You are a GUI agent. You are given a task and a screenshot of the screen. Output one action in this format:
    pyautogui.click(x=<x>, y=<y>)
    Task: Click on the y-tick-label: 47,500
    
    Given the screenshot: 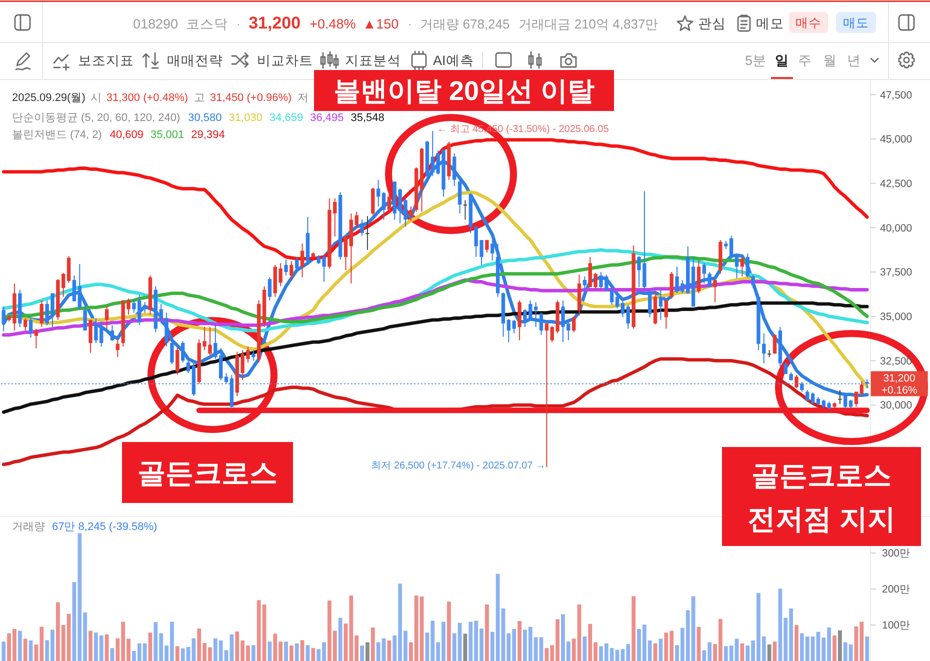 What is the action you would take?
    pyautogui.click(x=896, y=95)
    